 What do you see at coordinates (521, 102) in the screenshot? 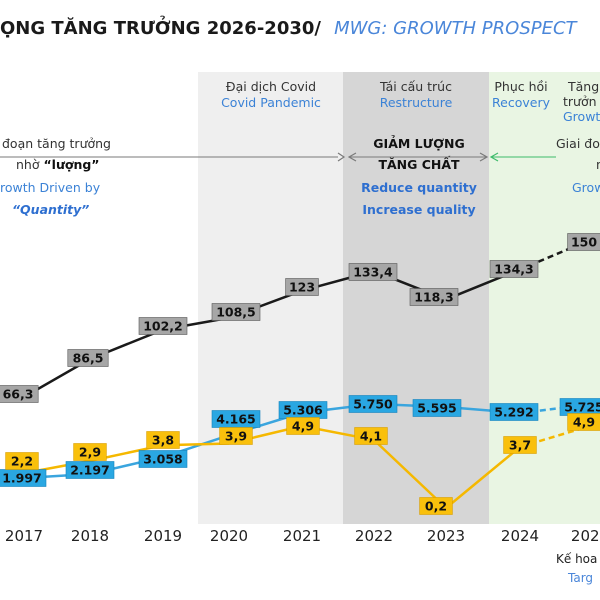
I see `recovery-phase-label-en: Recovery` at bounding box center [521, 102].